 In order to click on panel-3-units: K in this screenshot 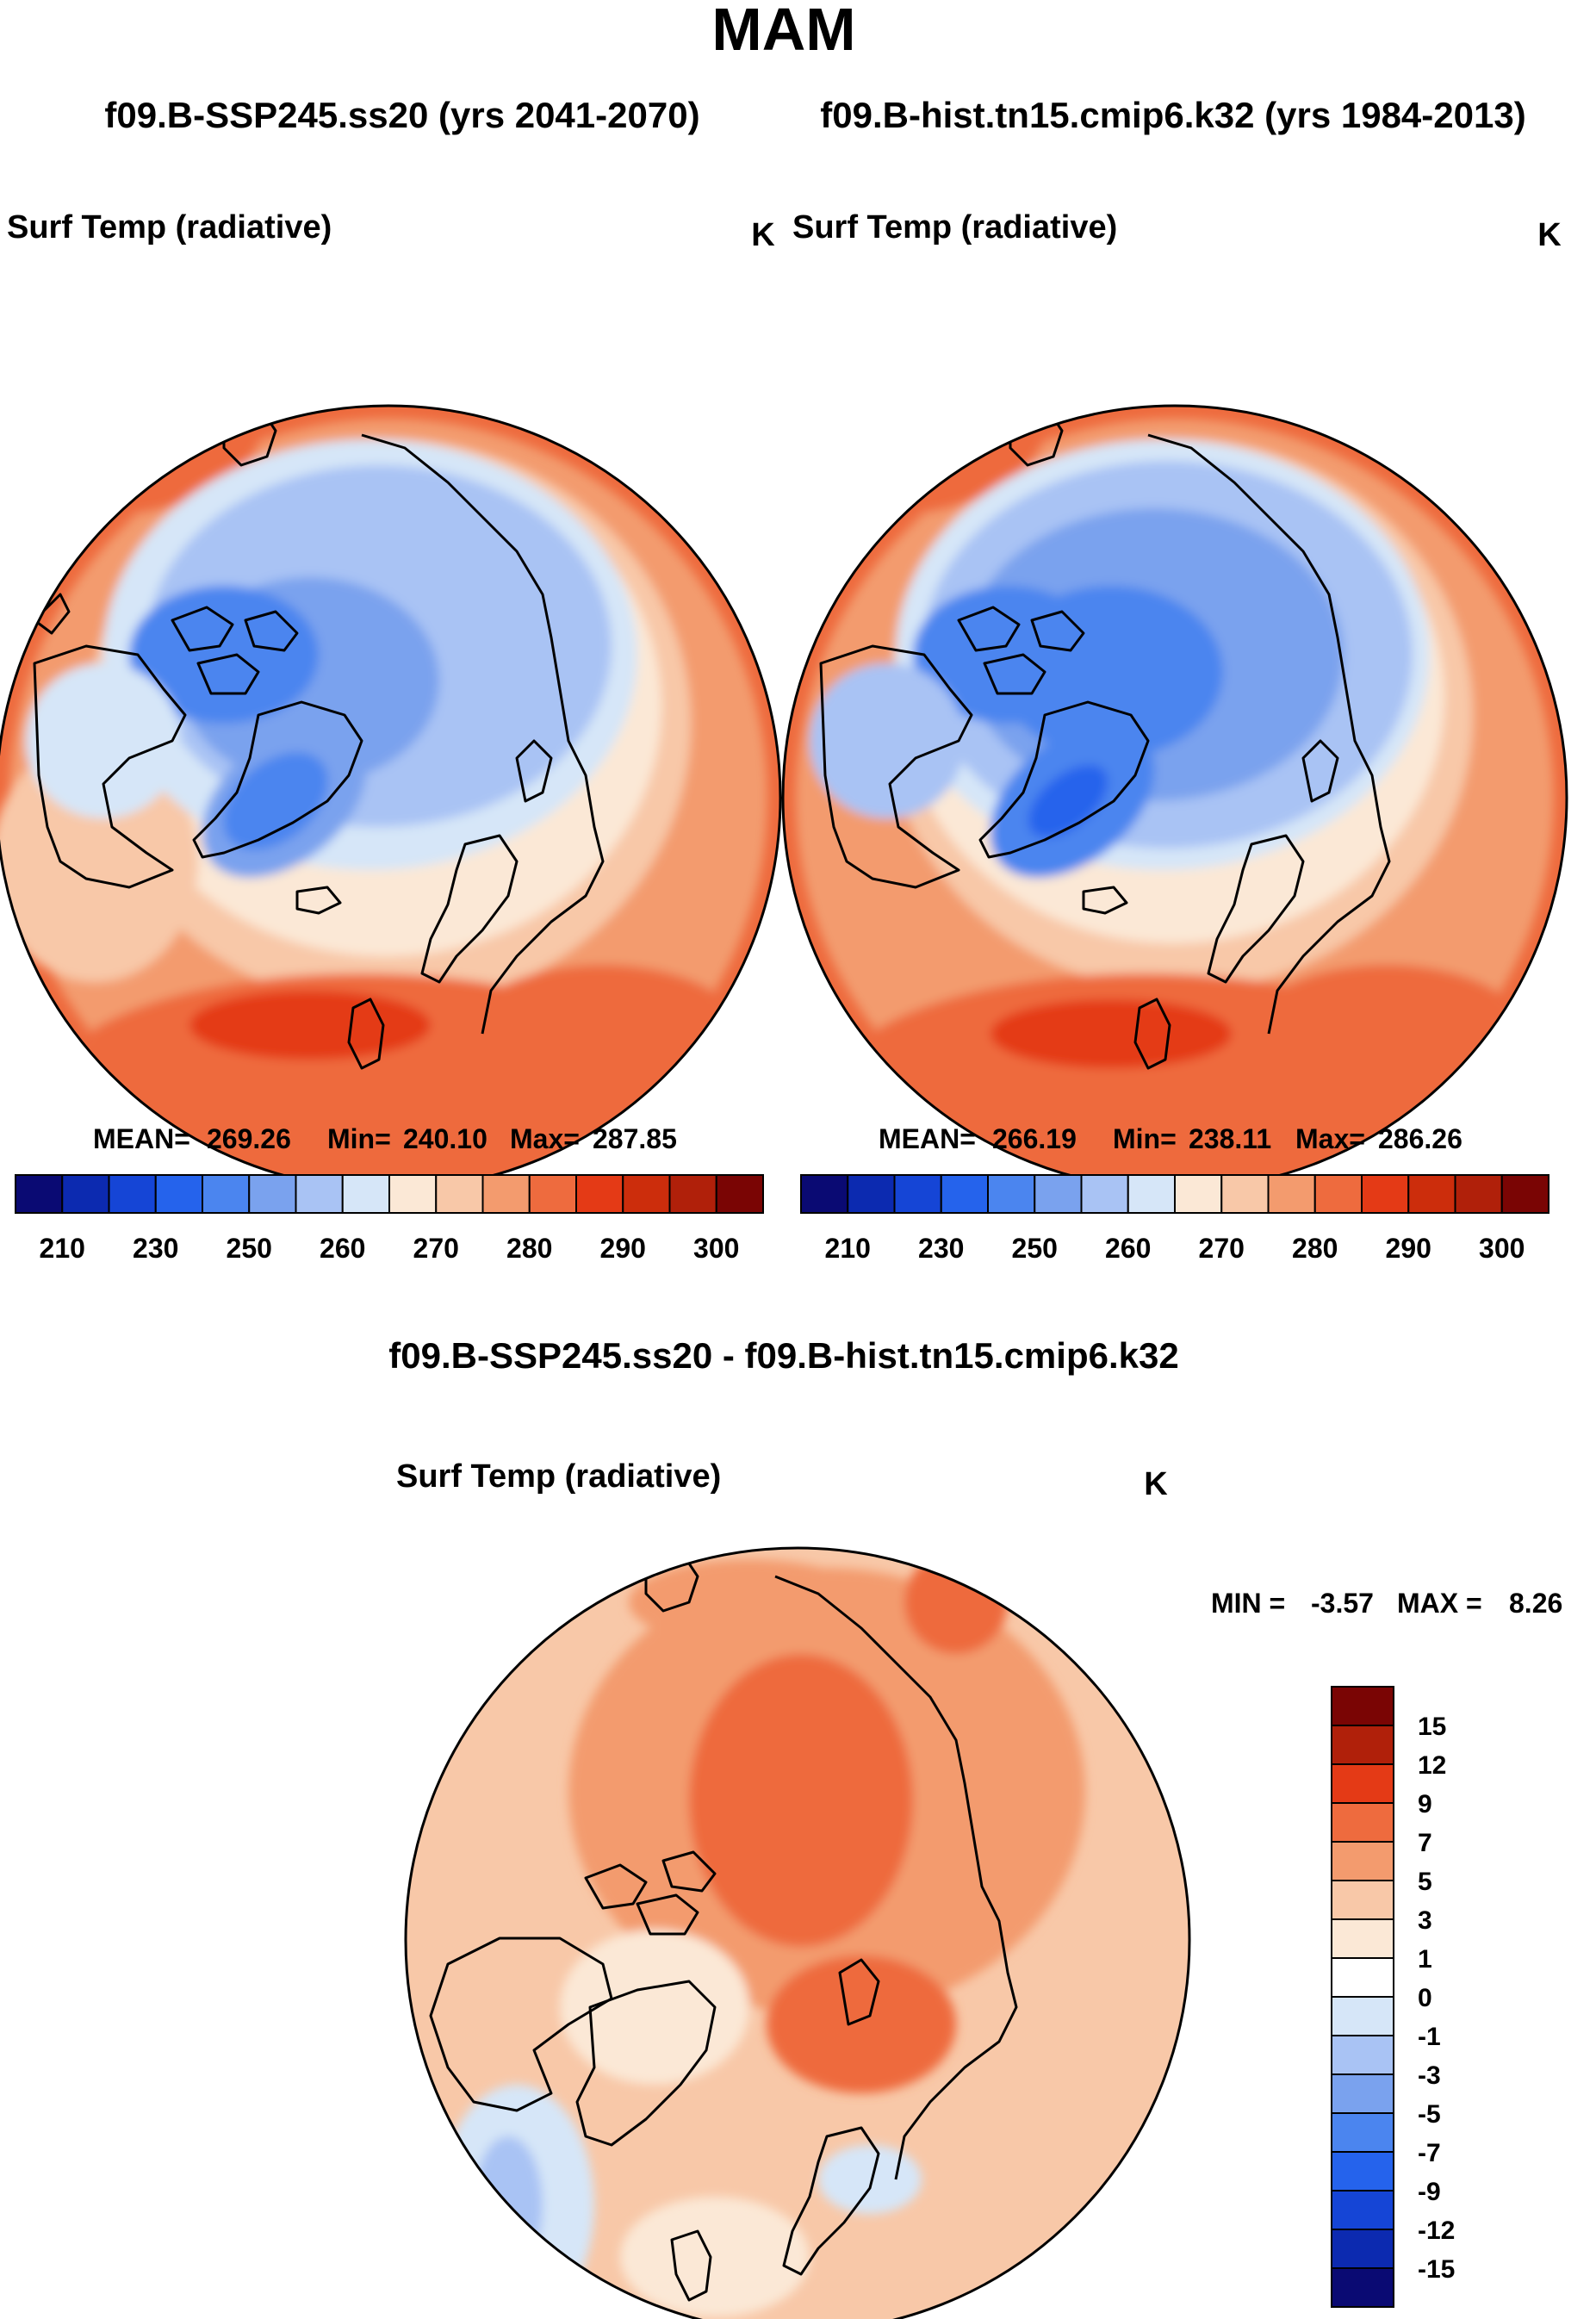, I will do `click(1156, 1484)`.